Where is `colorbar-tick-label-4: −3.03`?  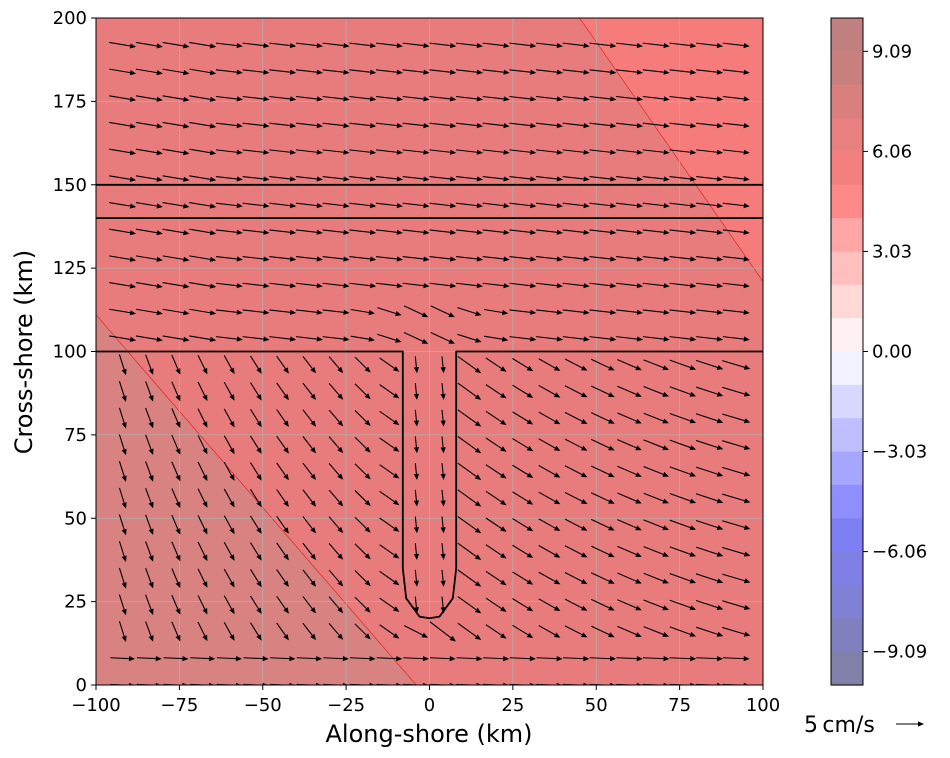 colorbar-tick-label-4: −3.03 is located at coordinates (899, 452).